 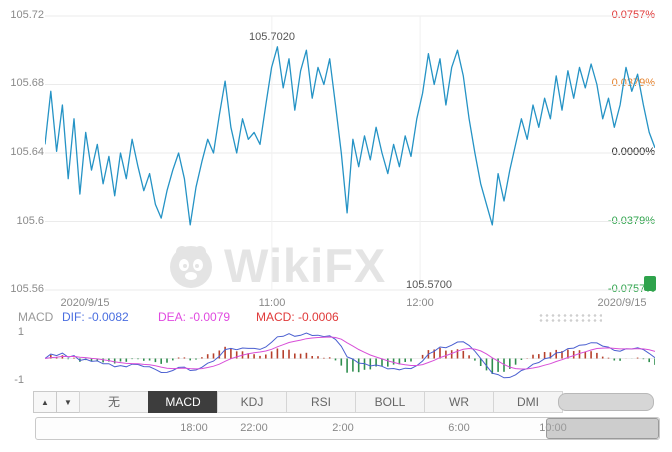 I want to click on percent-axis-label: 0.0379%, so click(x=633, y=83).